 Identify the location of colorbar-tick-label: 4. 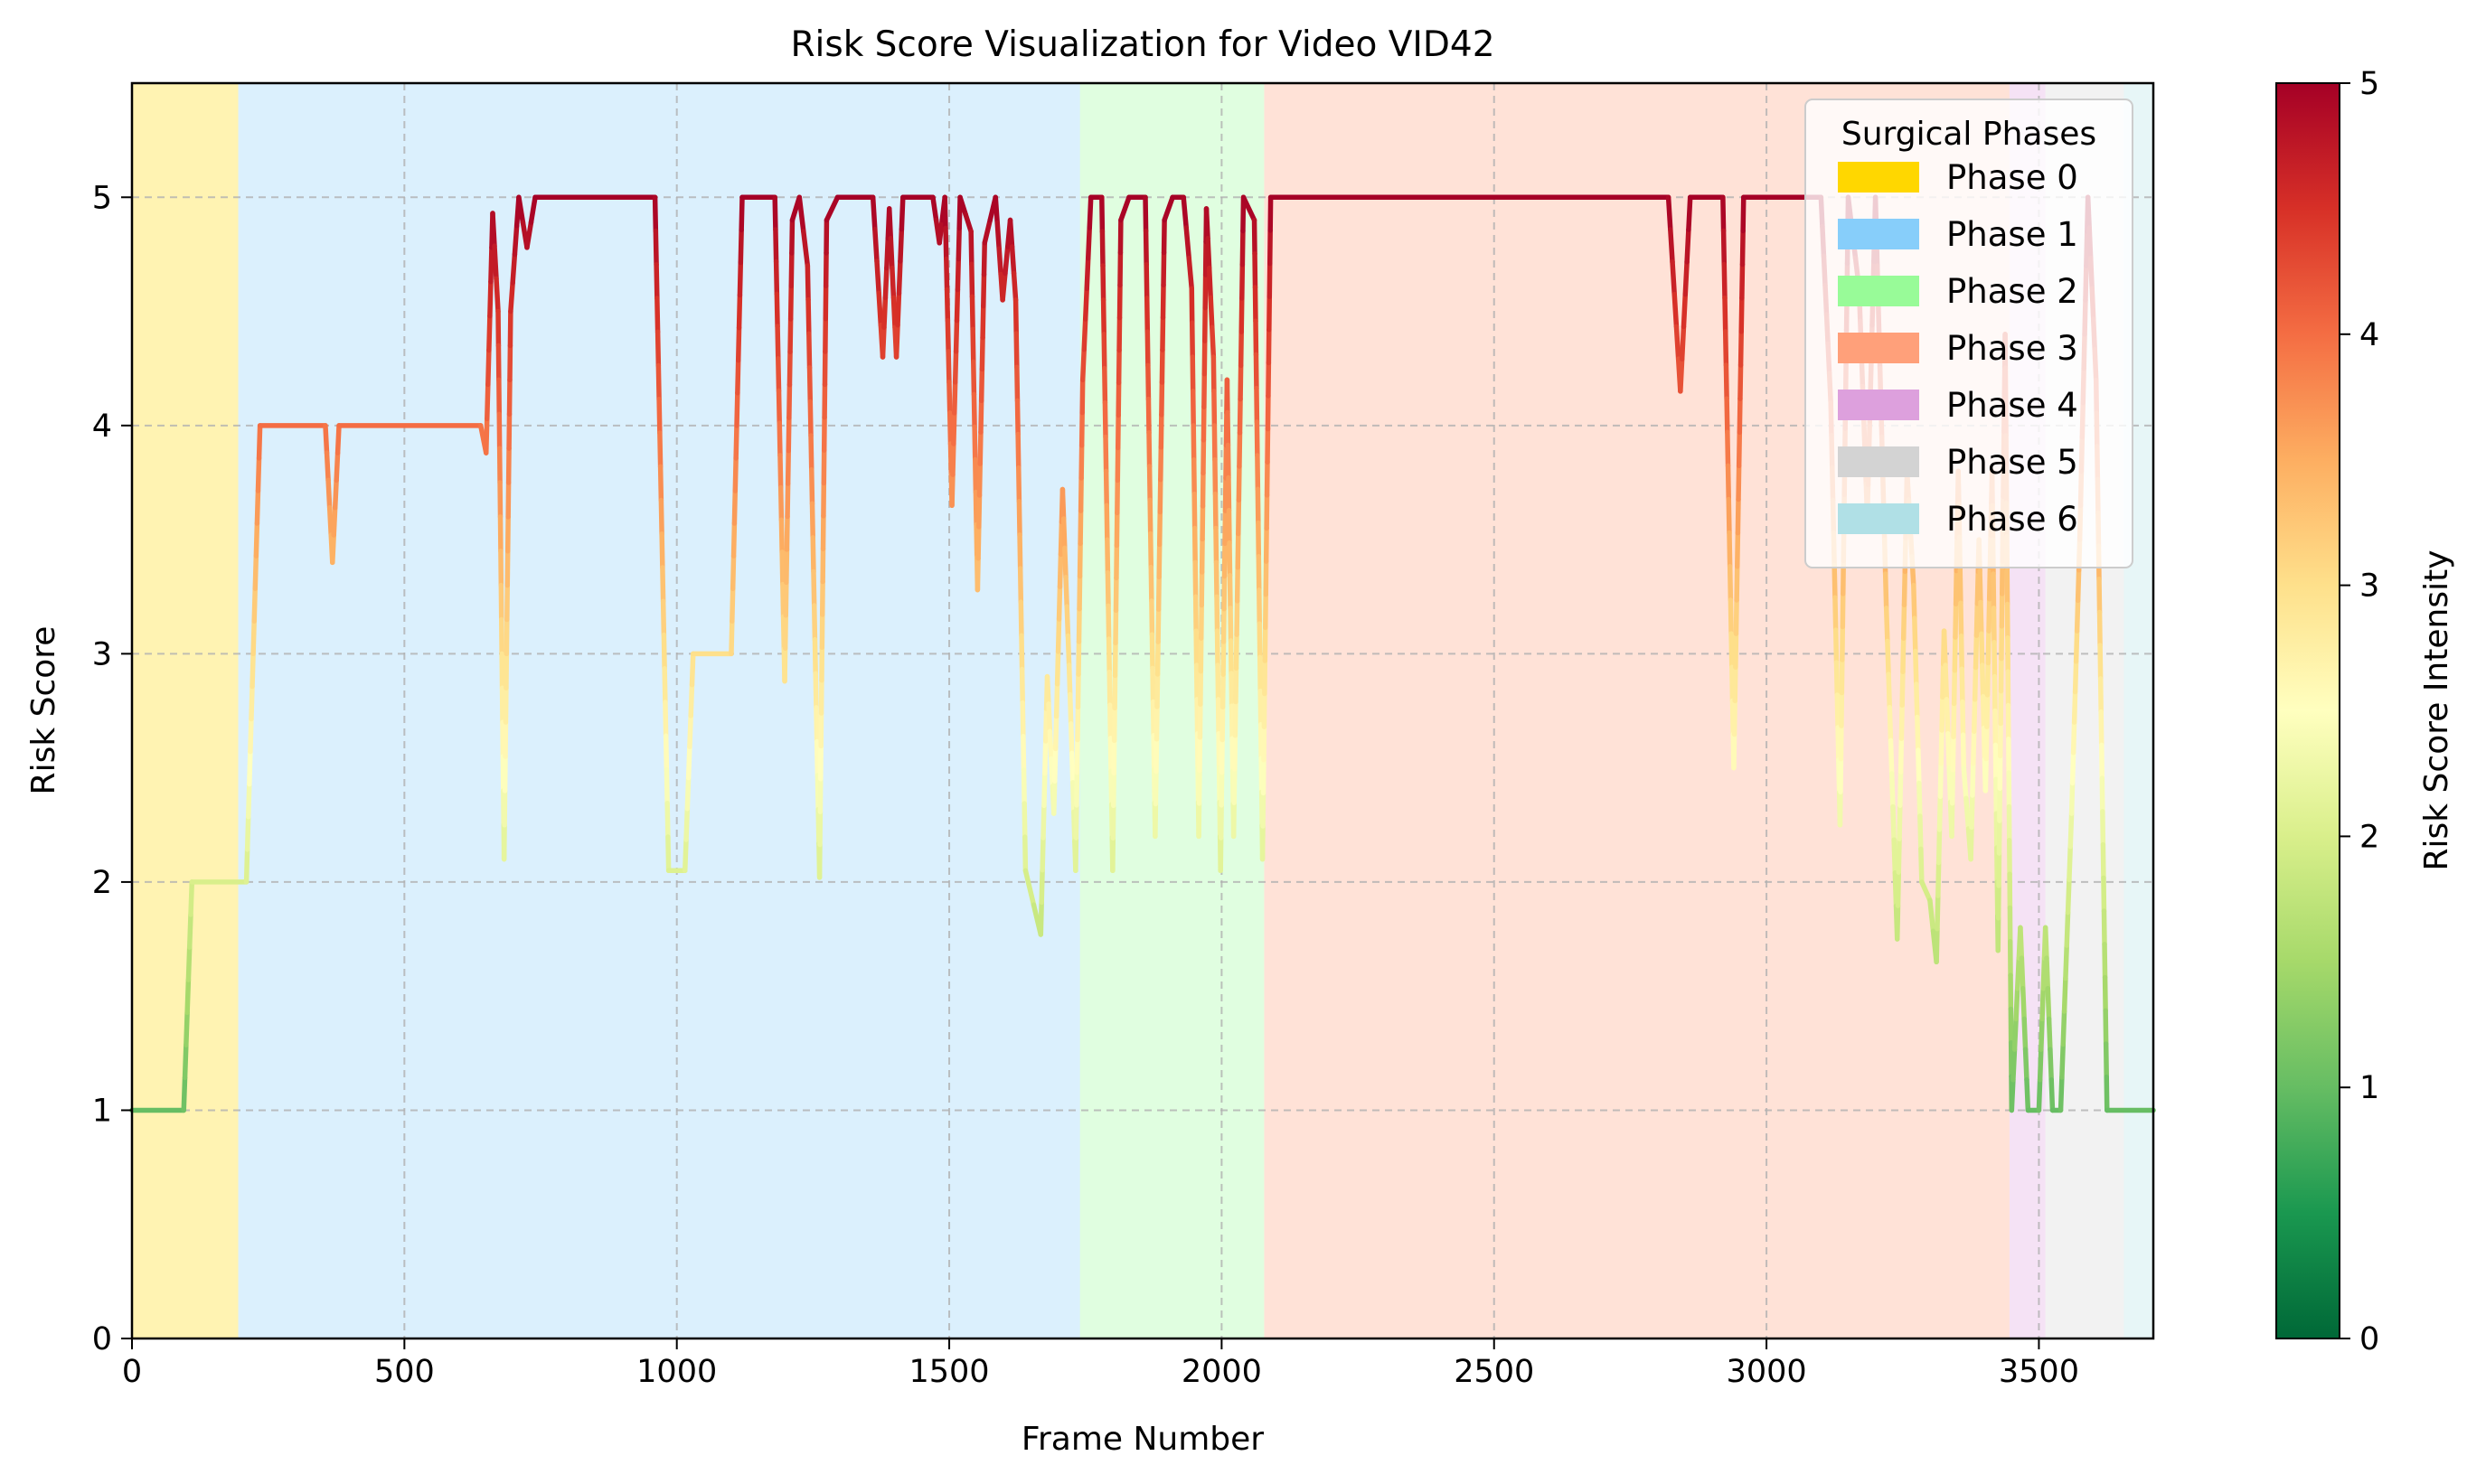
(2369, 335).